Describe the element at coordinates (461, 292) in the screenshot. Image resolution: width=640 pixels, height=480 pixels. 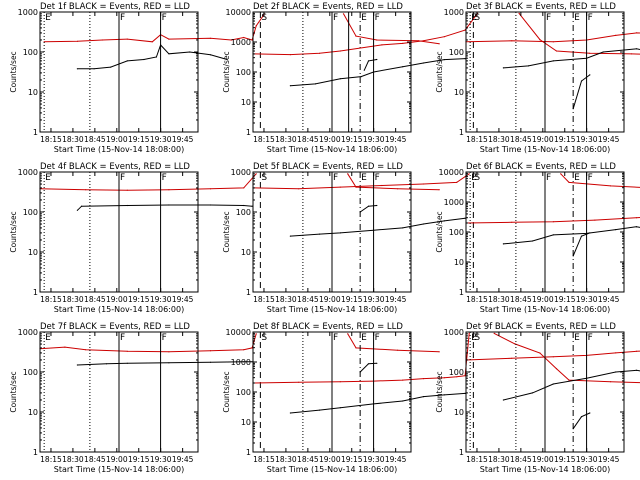
I see `y-tick-label: 1` at that location.